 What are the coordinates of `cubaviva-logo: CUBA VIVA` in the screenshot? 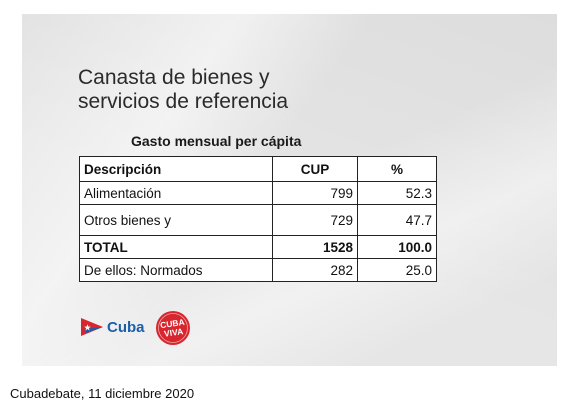 It's located at (173, 328).